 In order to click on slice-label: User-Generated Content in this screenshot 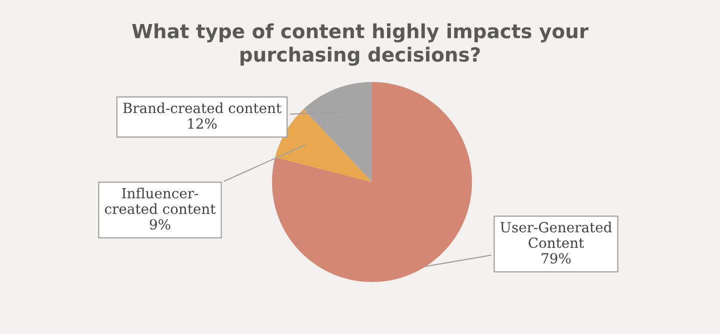, I will do `click(556, 235)`.